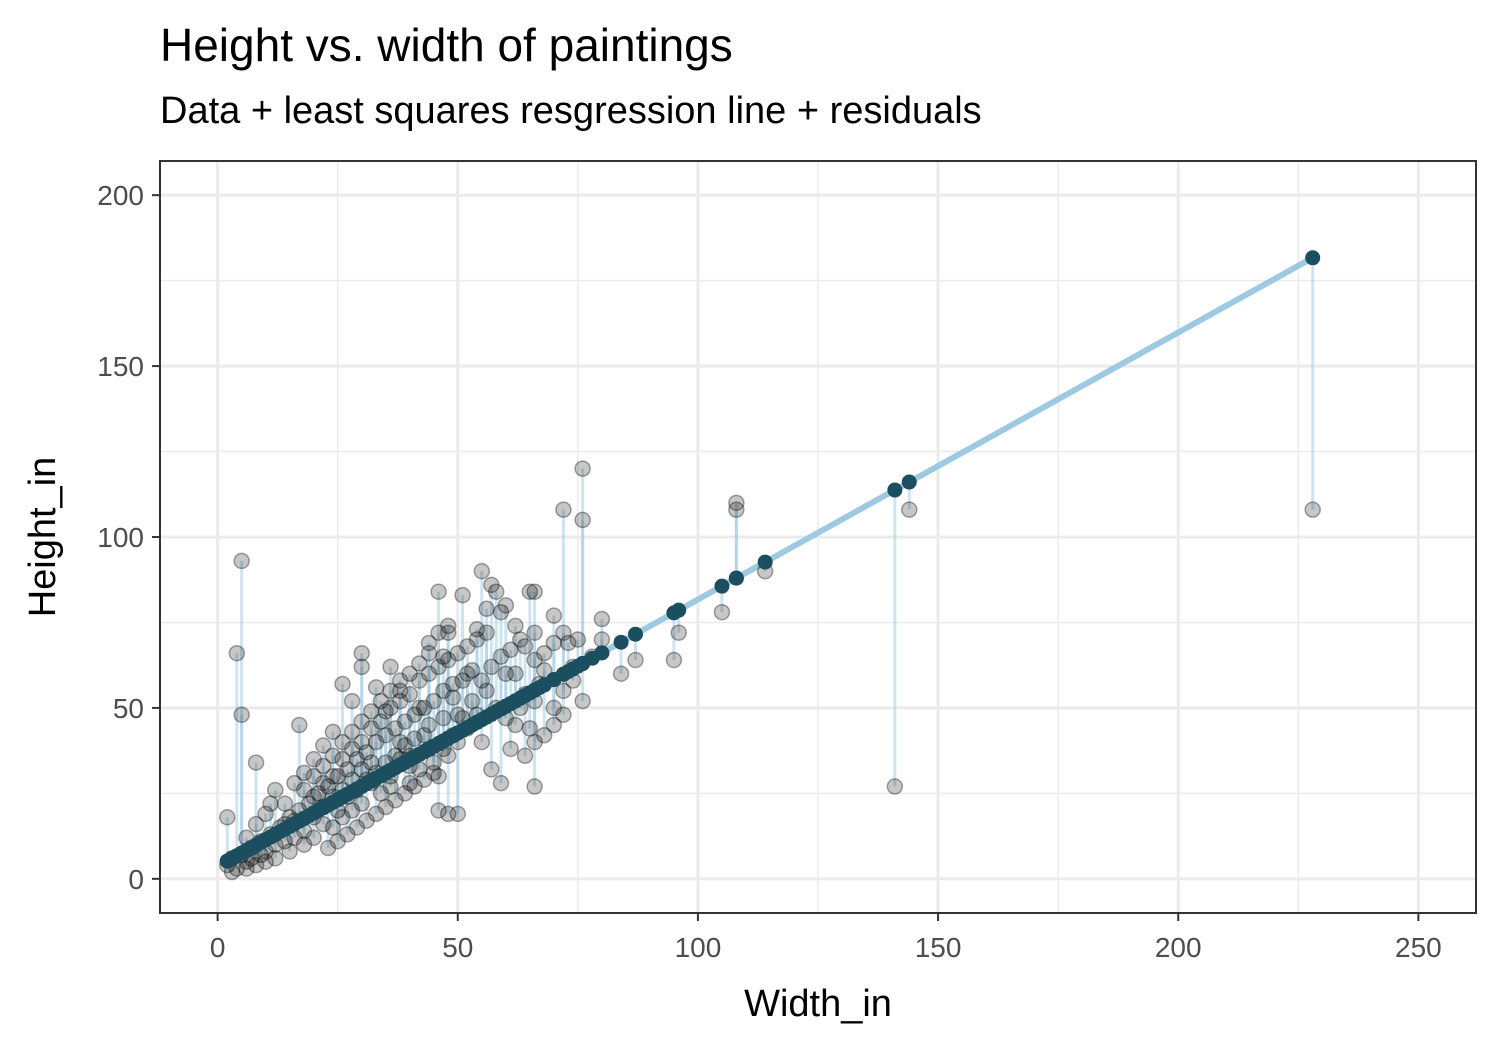 This screenshot has height=1050, width=1500. Describe the element at coordinates (446, 45) in the screenshot. I see `chart-title: Height vs. width of paintings` at that location.